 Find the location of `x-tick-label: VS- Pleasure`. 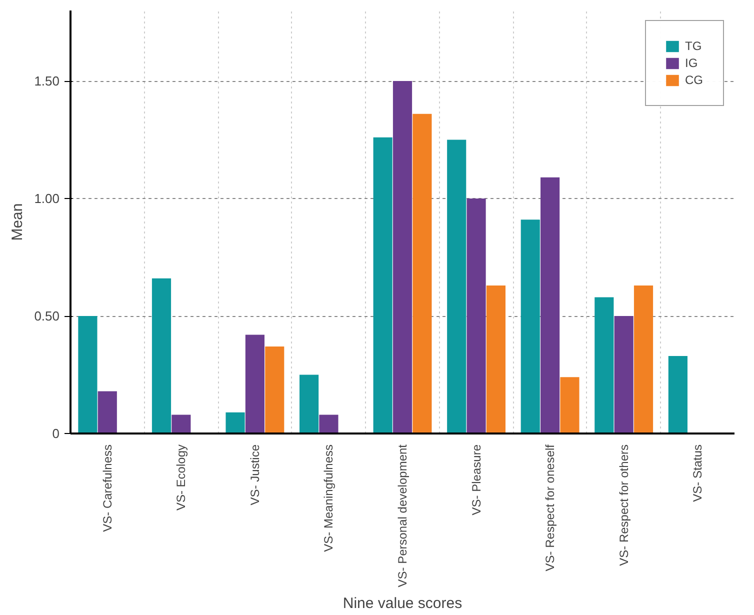

x-tick-label: VS- Pleasure is located at coordinates (476, 480).